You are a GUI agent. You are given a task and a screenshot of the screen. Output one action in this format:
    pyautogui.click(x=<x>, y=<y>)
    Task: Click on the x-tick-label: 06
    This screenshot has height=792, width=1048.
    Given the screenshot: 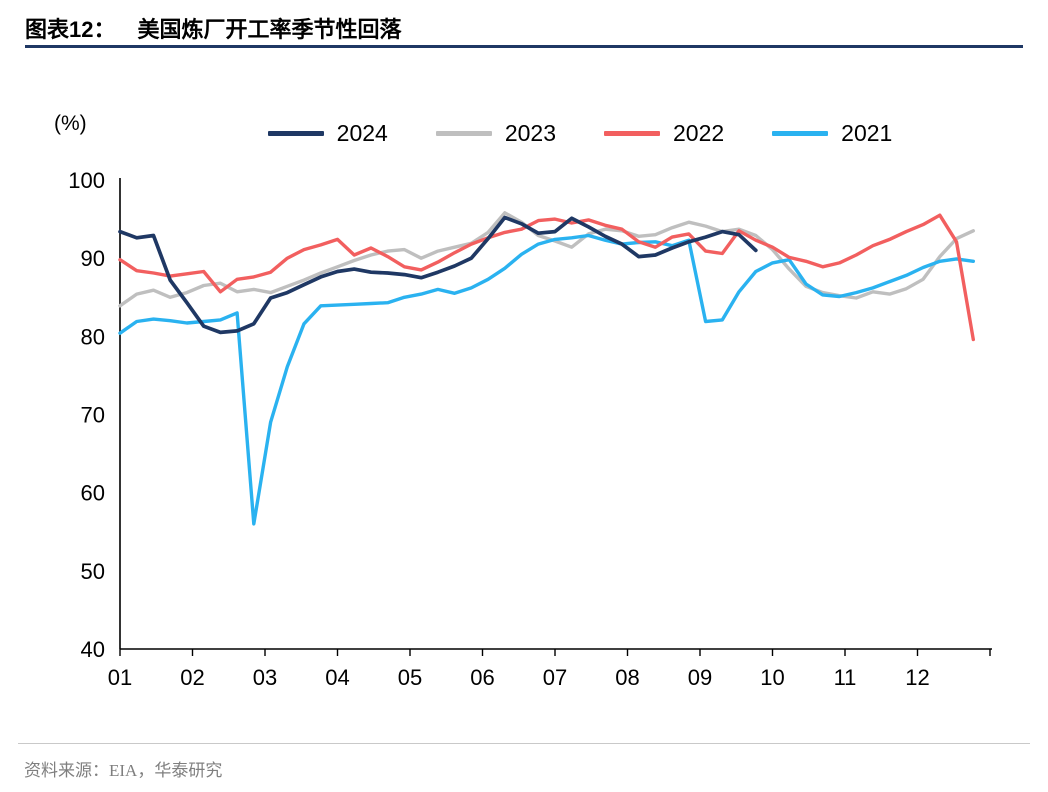 What is the action you would take?
    pyautogui.click(x=482, y=677)
    